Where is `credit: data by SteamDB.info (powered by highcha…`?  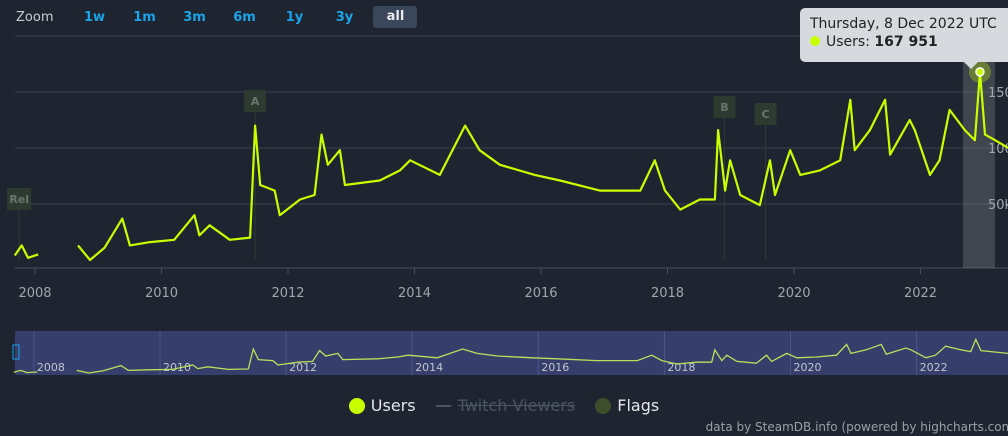
credit: data by SteamDB.info (powered by highcha… is located at coordinates (856, 427).